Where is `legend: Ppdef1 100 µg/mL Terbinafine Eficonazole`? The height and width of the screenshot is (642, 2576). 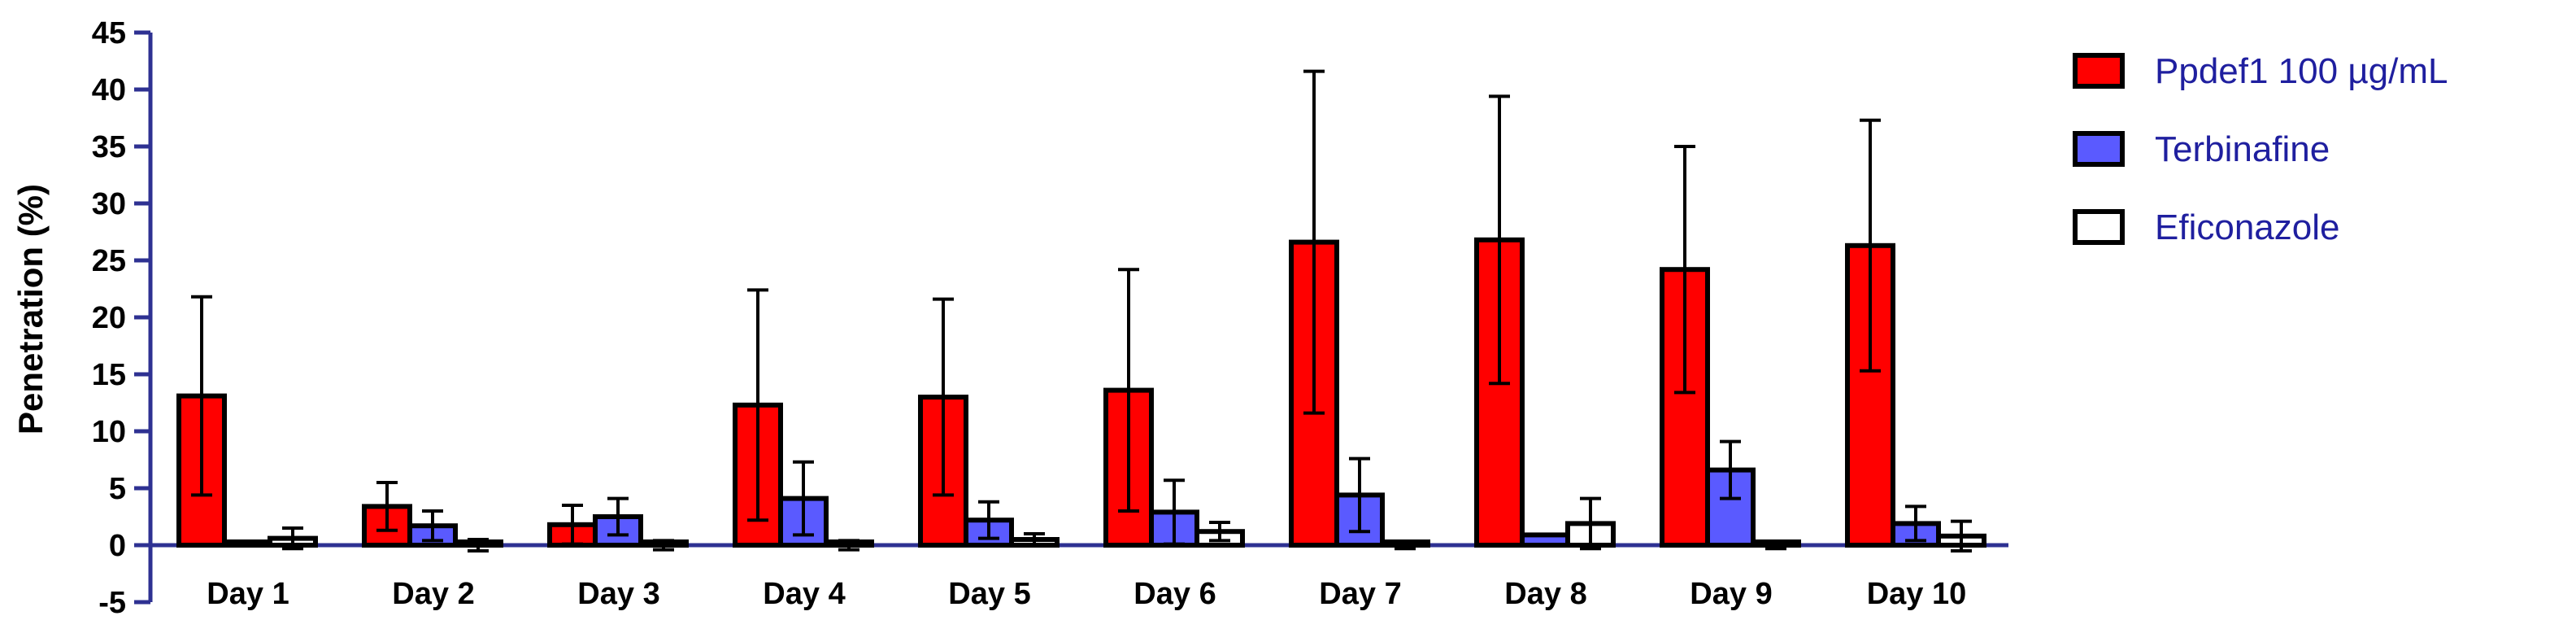 legend: Ppdef1 100 µg/mL Terbinafine Eficonazole is located at coordinates (2261, 149).